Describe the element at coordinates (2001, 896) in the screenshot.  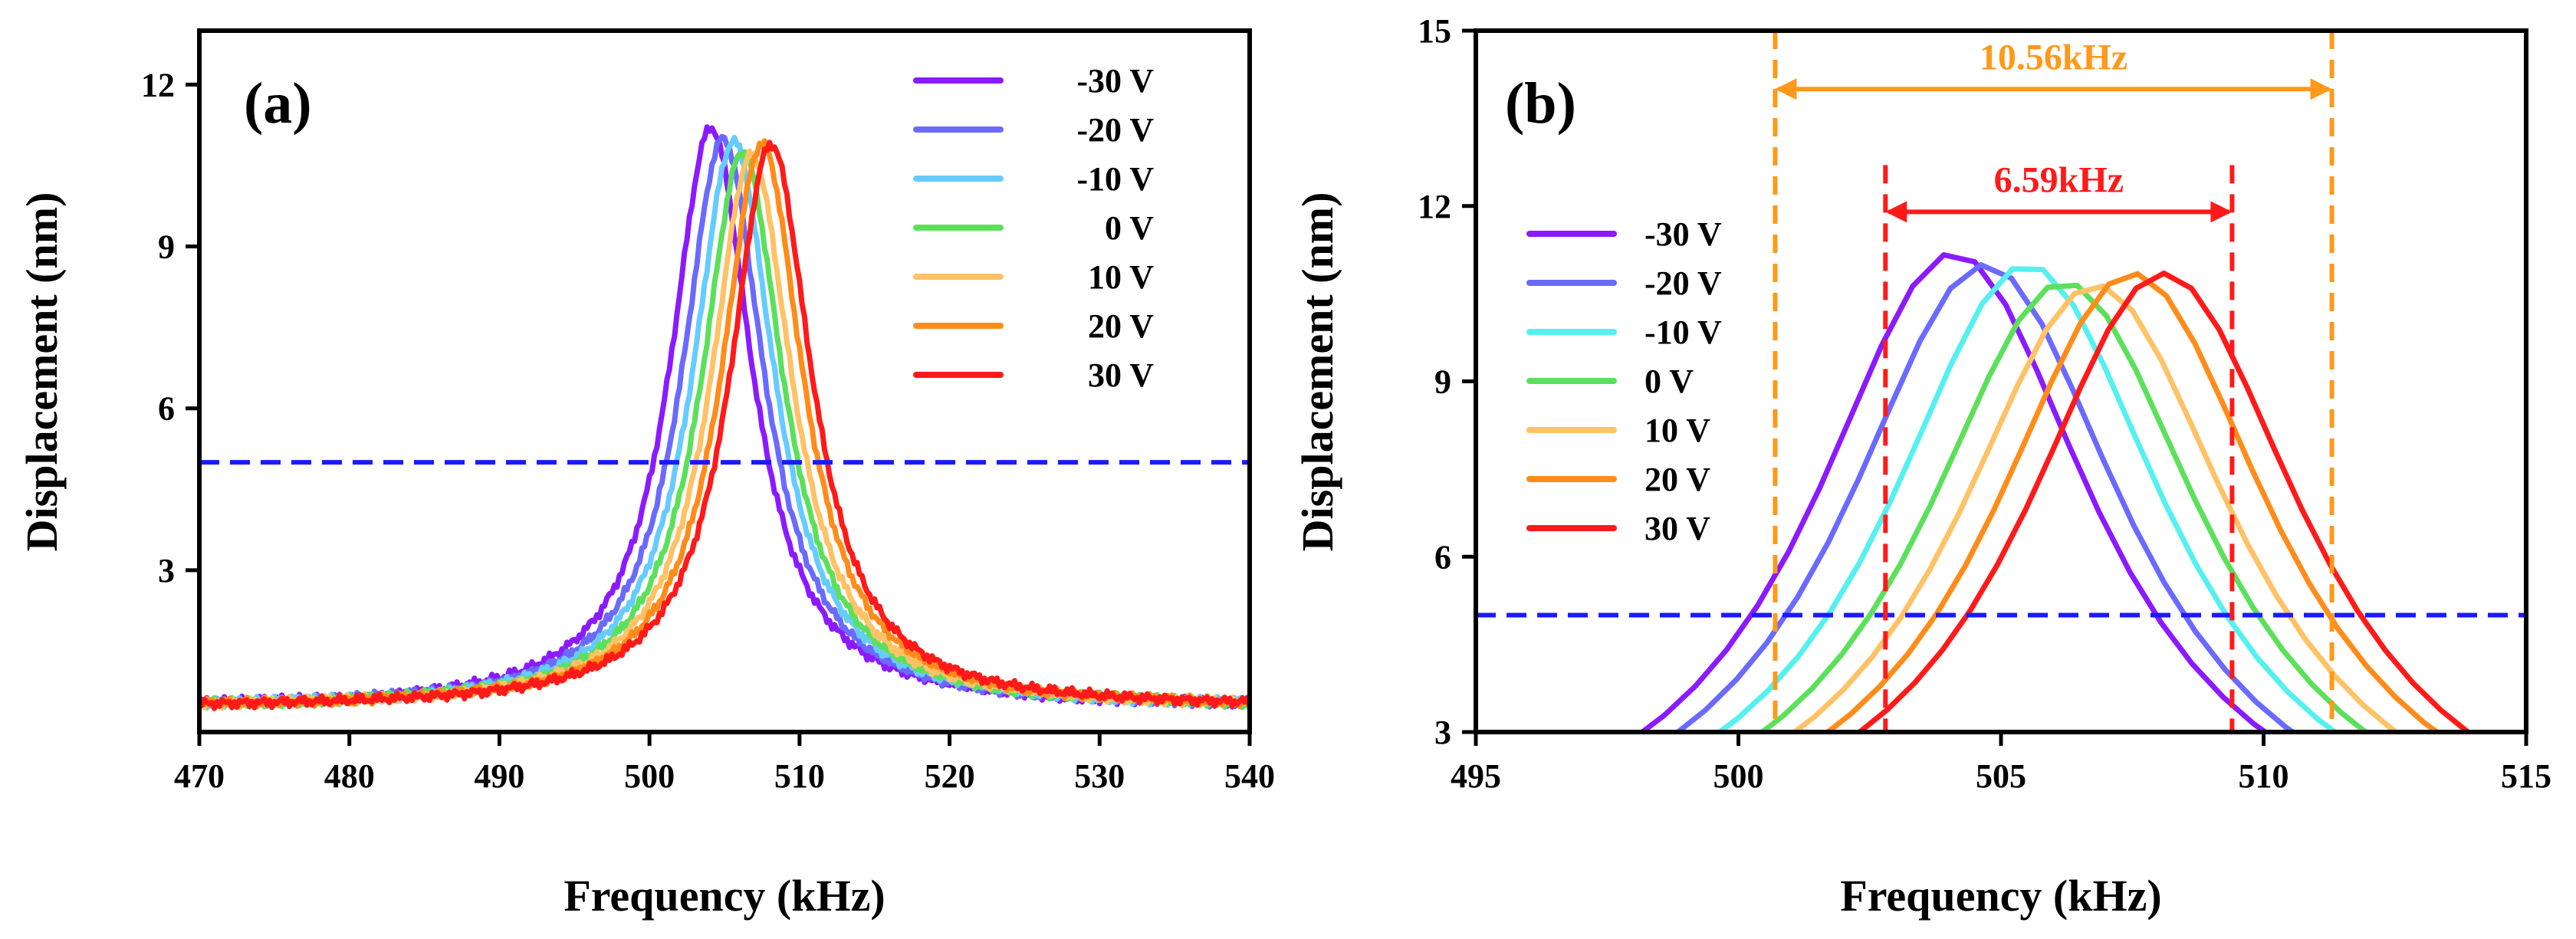
I see `panel-b-x-axis-title: Frequency (kHz)` at that location.